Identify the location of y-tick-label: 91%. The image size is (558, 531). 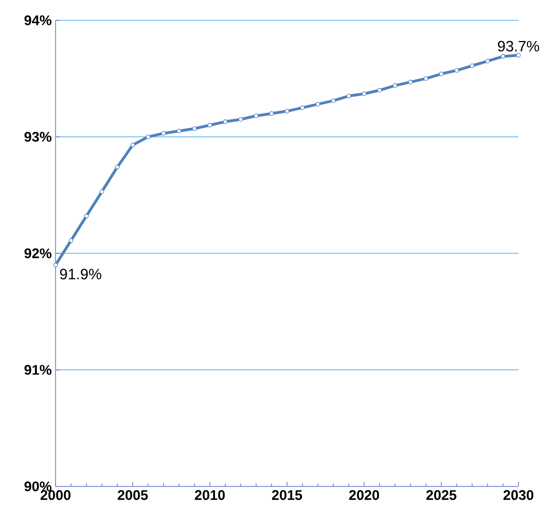
(38, 369).